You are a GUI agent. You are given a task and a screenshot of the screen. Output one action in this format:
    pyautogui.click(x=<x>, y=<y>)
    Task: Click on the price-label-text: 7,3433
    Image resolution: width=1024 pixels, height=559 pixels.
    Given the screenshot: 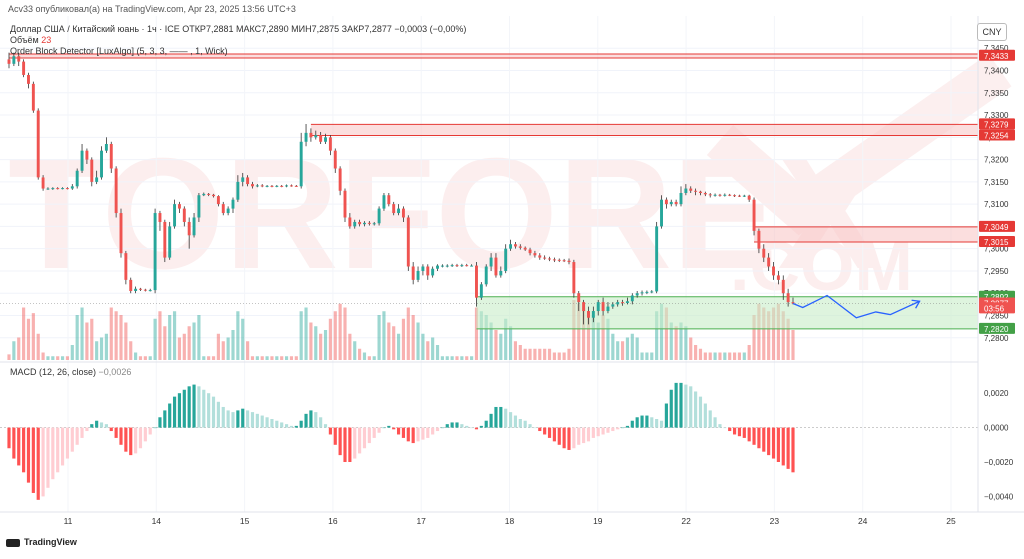 What is the action you would take?
    pyautogui.click(x=996, y=56)
    